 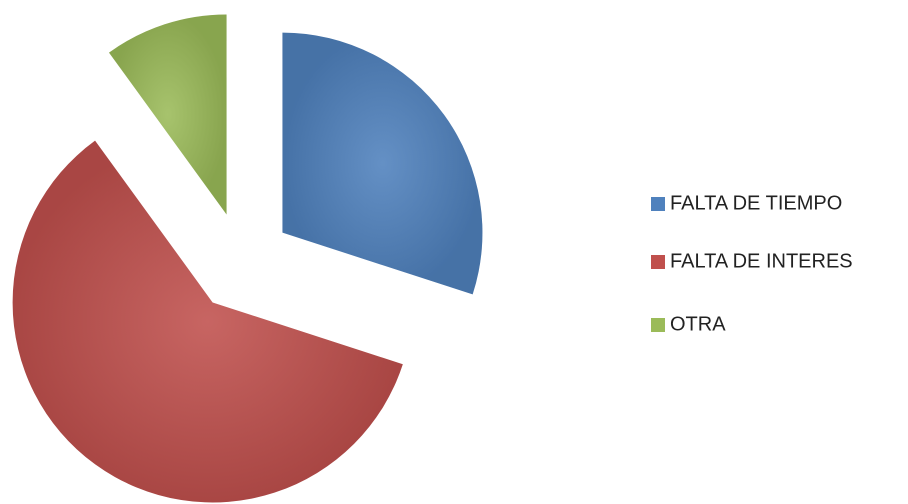 What do you see at coordinates (761, 261) in the screenshot?
I see `legend-label: FALTA DE INTERES` at bounding box center [761, 261].